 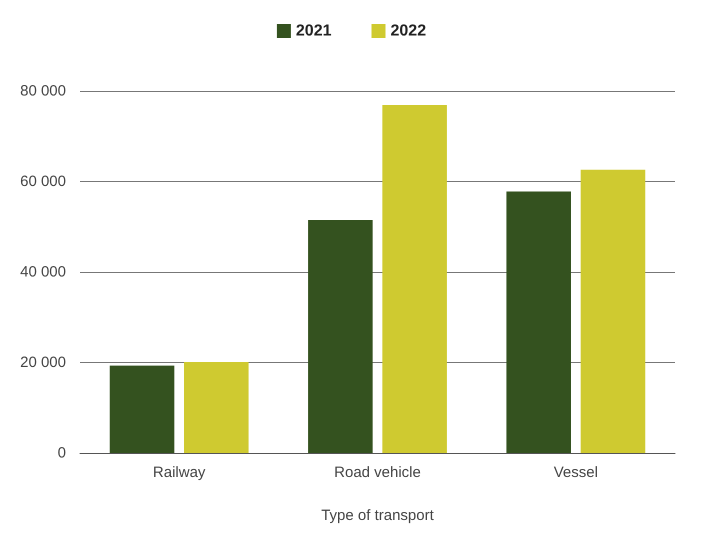 What do you see at coordinates (314, 31) in the screenshot?
I see `legend-label: 2021` at bounding box center [314, 31].